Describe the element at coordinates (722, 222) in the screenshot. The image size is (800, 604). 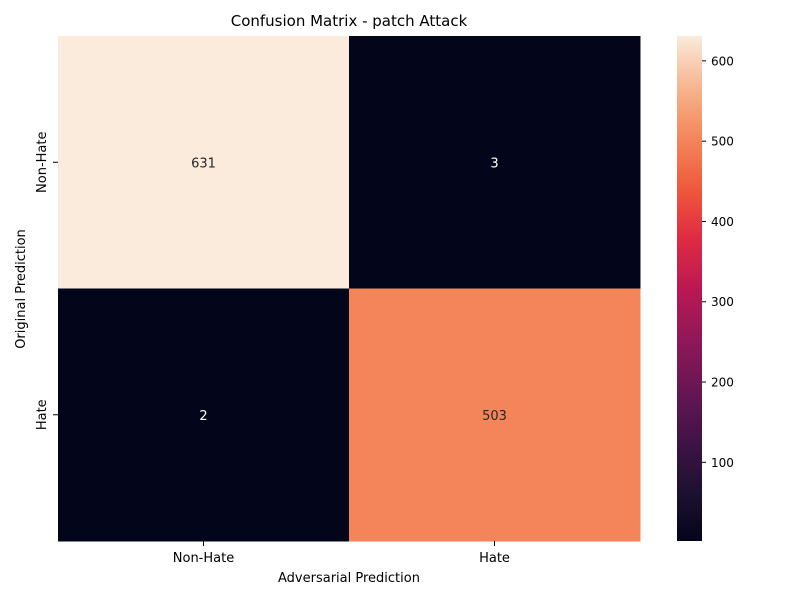
I see `colorbar-tick-label: 400` at that location.